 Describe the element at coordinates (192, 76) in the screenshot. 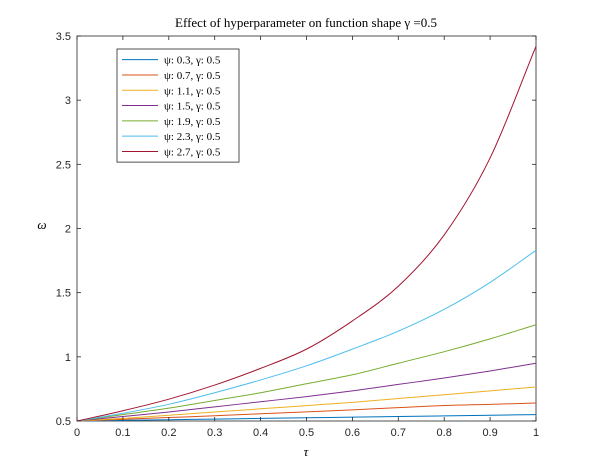

I see `legend-entry-label: ψ: 0.7, γ: 0.5` at that location.